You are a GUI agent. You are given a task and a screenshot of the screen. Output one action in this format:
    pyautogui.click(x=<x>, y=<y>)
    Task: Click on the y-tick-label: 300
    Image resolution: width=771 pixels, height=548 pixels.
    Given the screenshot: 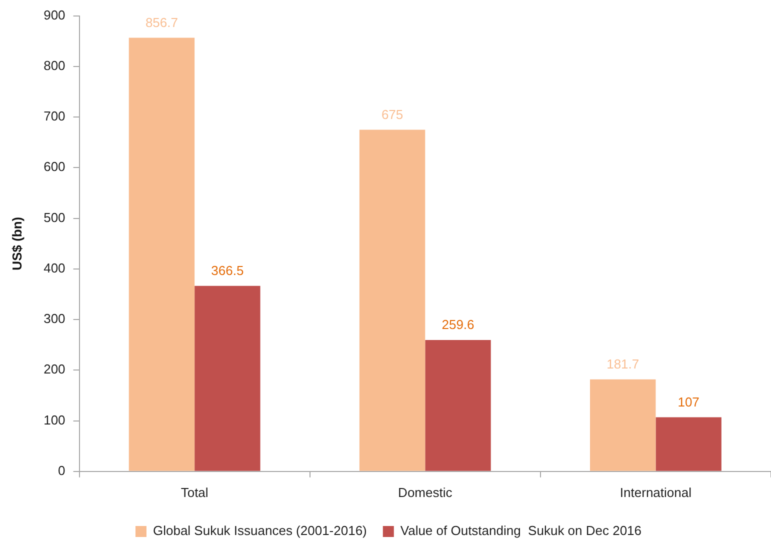 What is the action you would take?
    pyautogui.click(x=55, y=318)
    